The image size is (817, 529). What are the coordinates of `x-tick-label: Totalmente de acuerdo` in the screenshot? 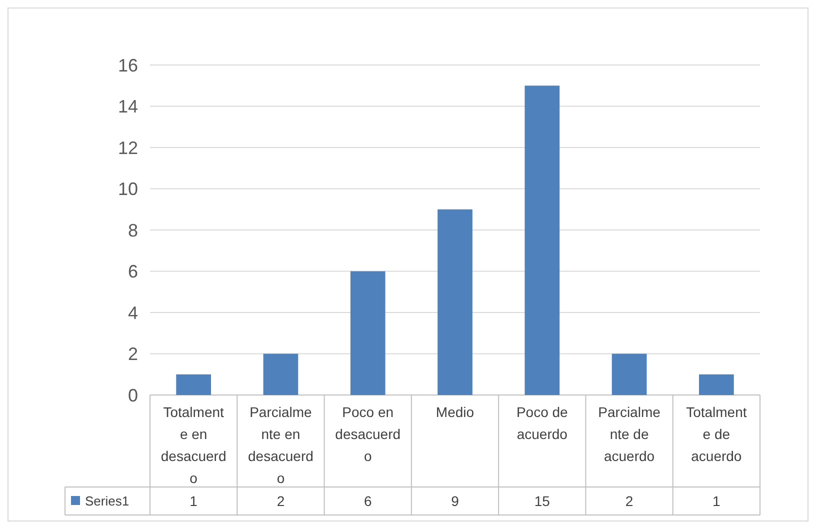 It's located at (716, 434).